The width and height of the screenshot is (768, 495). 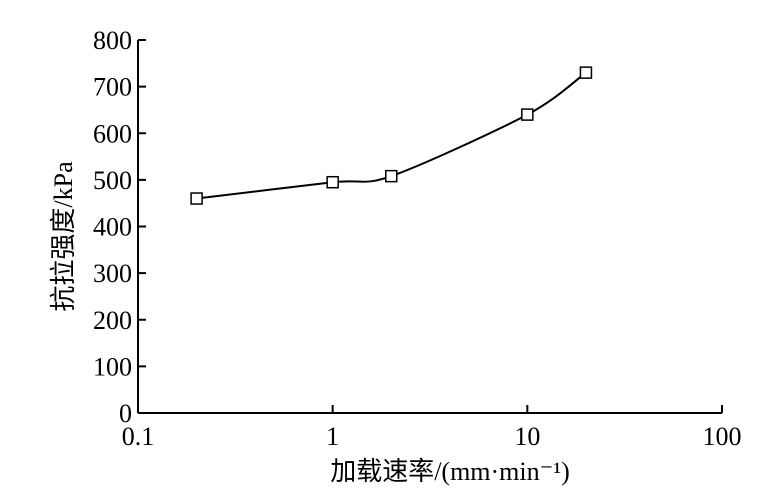 I want to click on x-tick-label: 1, so click(x=332, y=436).